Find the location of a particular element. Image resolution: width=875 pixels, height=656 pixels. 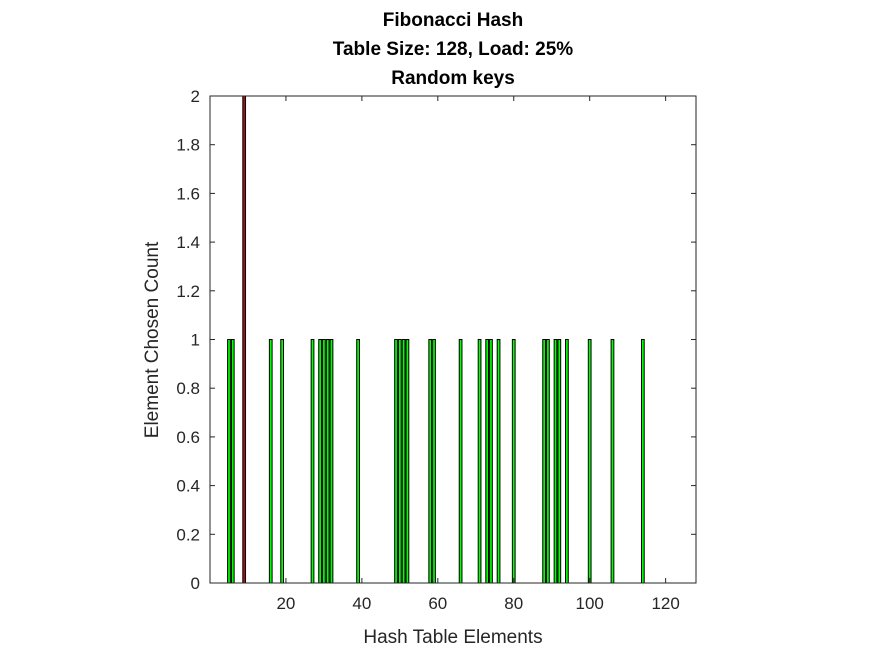

y-tick-label: 1 is located at coordinates (195, 340).